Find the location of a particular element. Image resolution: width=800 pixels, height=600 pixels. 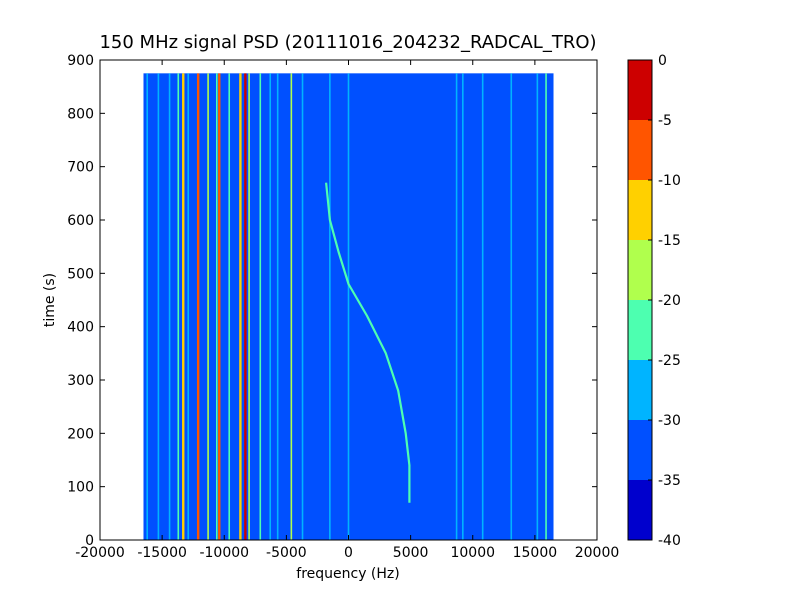

y-tick-label: 500 is located at coordinates (80, 274).